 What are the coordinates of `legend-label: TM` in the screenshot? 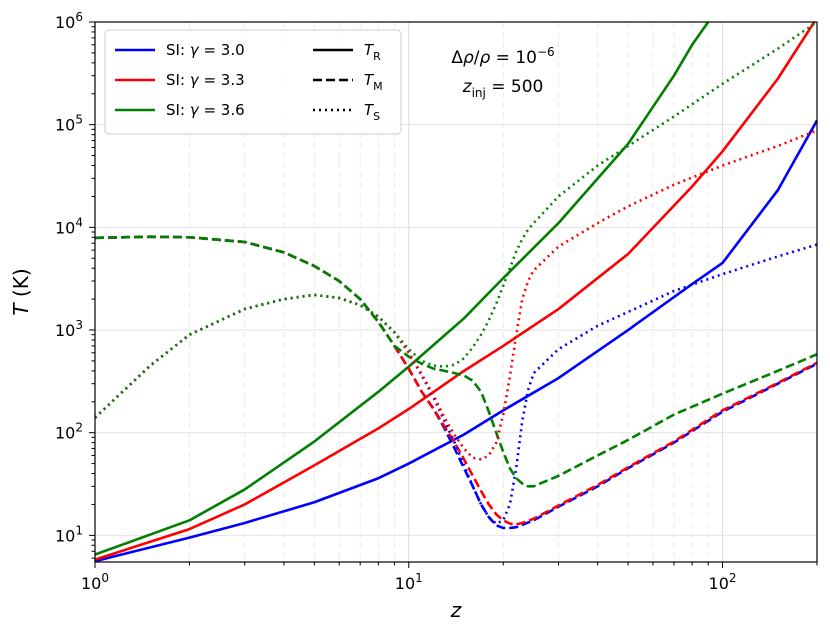 It's located at (373, 82).